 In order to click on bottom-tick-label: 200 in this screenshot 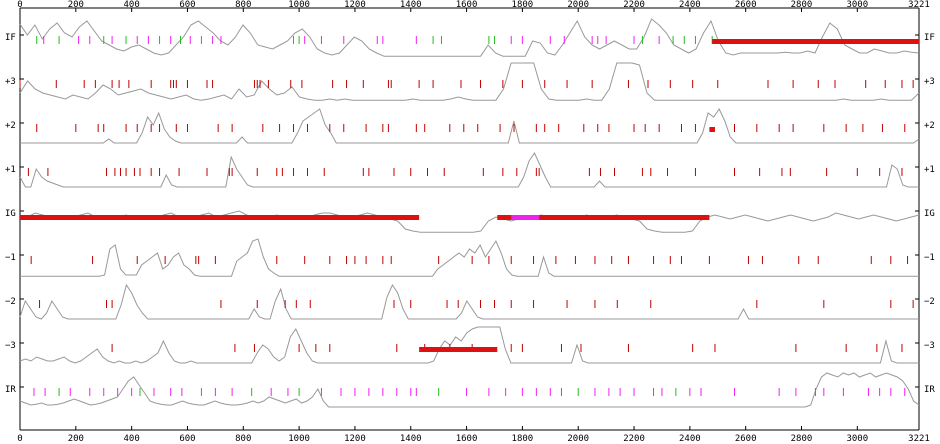, I will do `click(76, 439)`.